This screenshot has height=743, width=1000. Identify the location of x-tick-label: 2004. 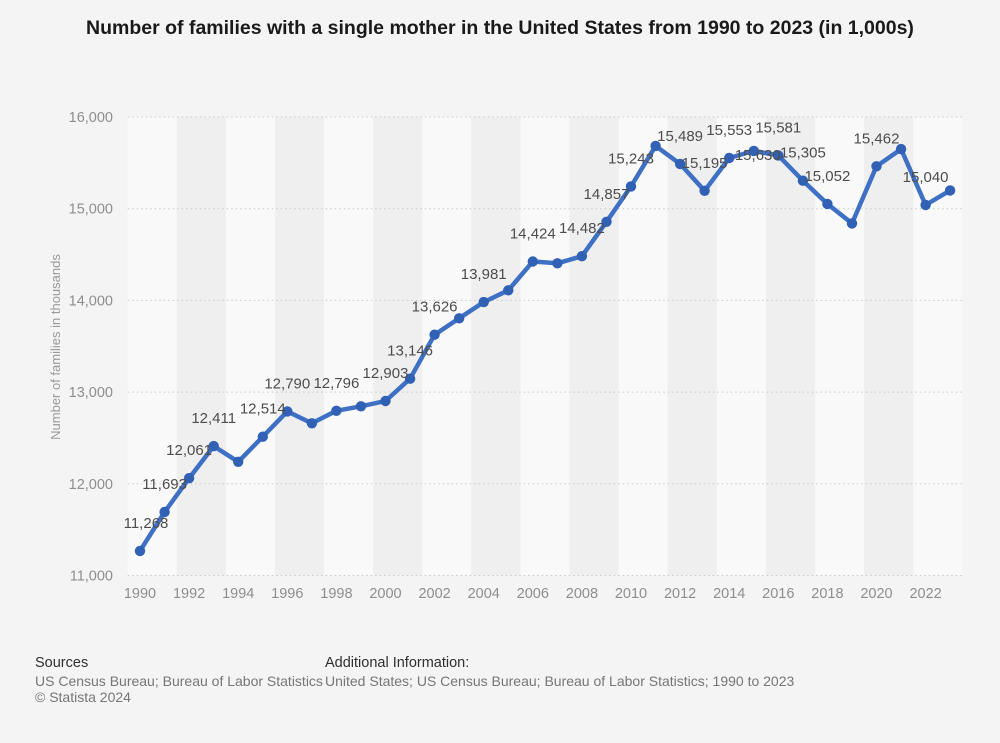
(484, 594).